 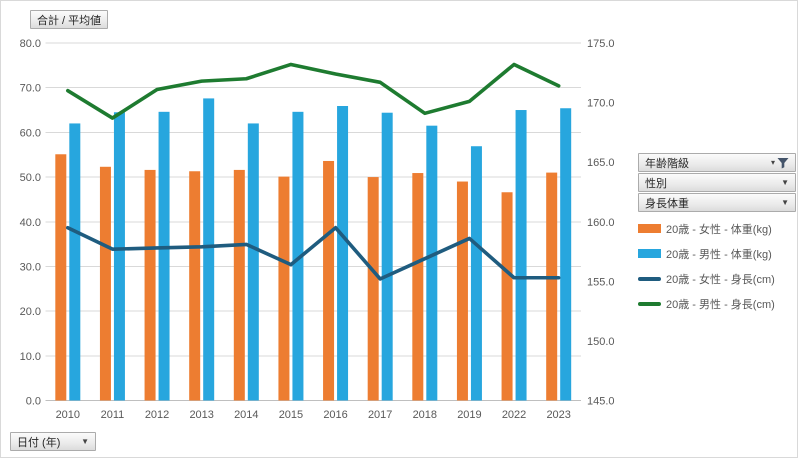 What do you see at coordinates (601, 163) in the screenshot?
I see `right-axis-tick-label: 165.0` at bounding box center [601, 163].